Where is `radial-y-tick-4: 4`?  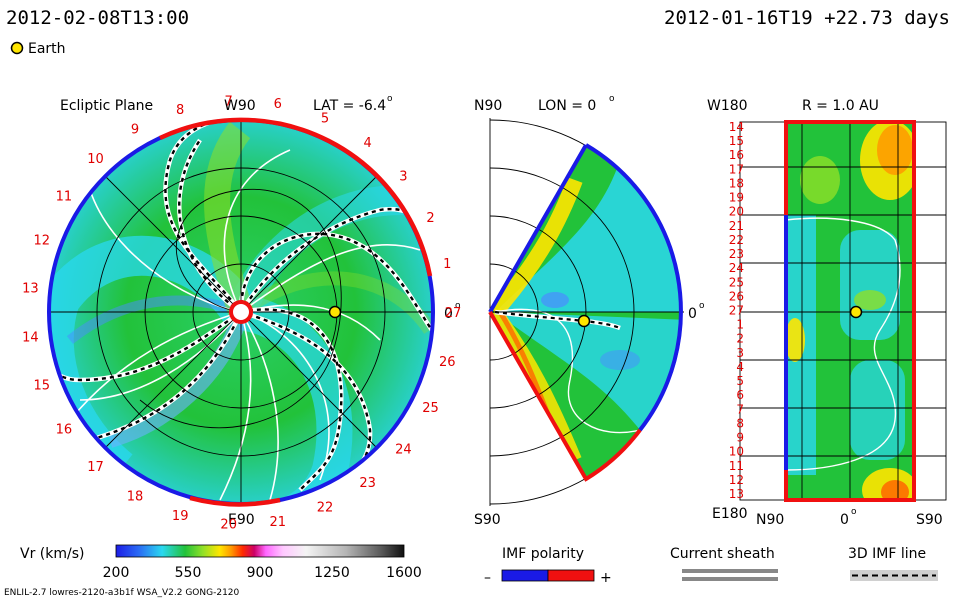
radial-y-tick-4: 4 is located at coordinates (740, 367).